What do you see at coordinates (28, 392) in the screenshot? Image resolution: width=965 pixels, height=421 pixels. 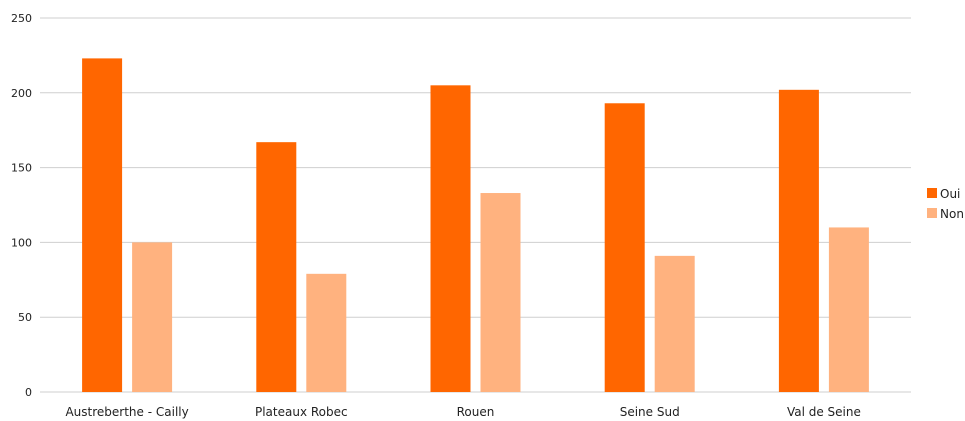 I see `y-tick-label: 0` at bounding box center [28, 392].